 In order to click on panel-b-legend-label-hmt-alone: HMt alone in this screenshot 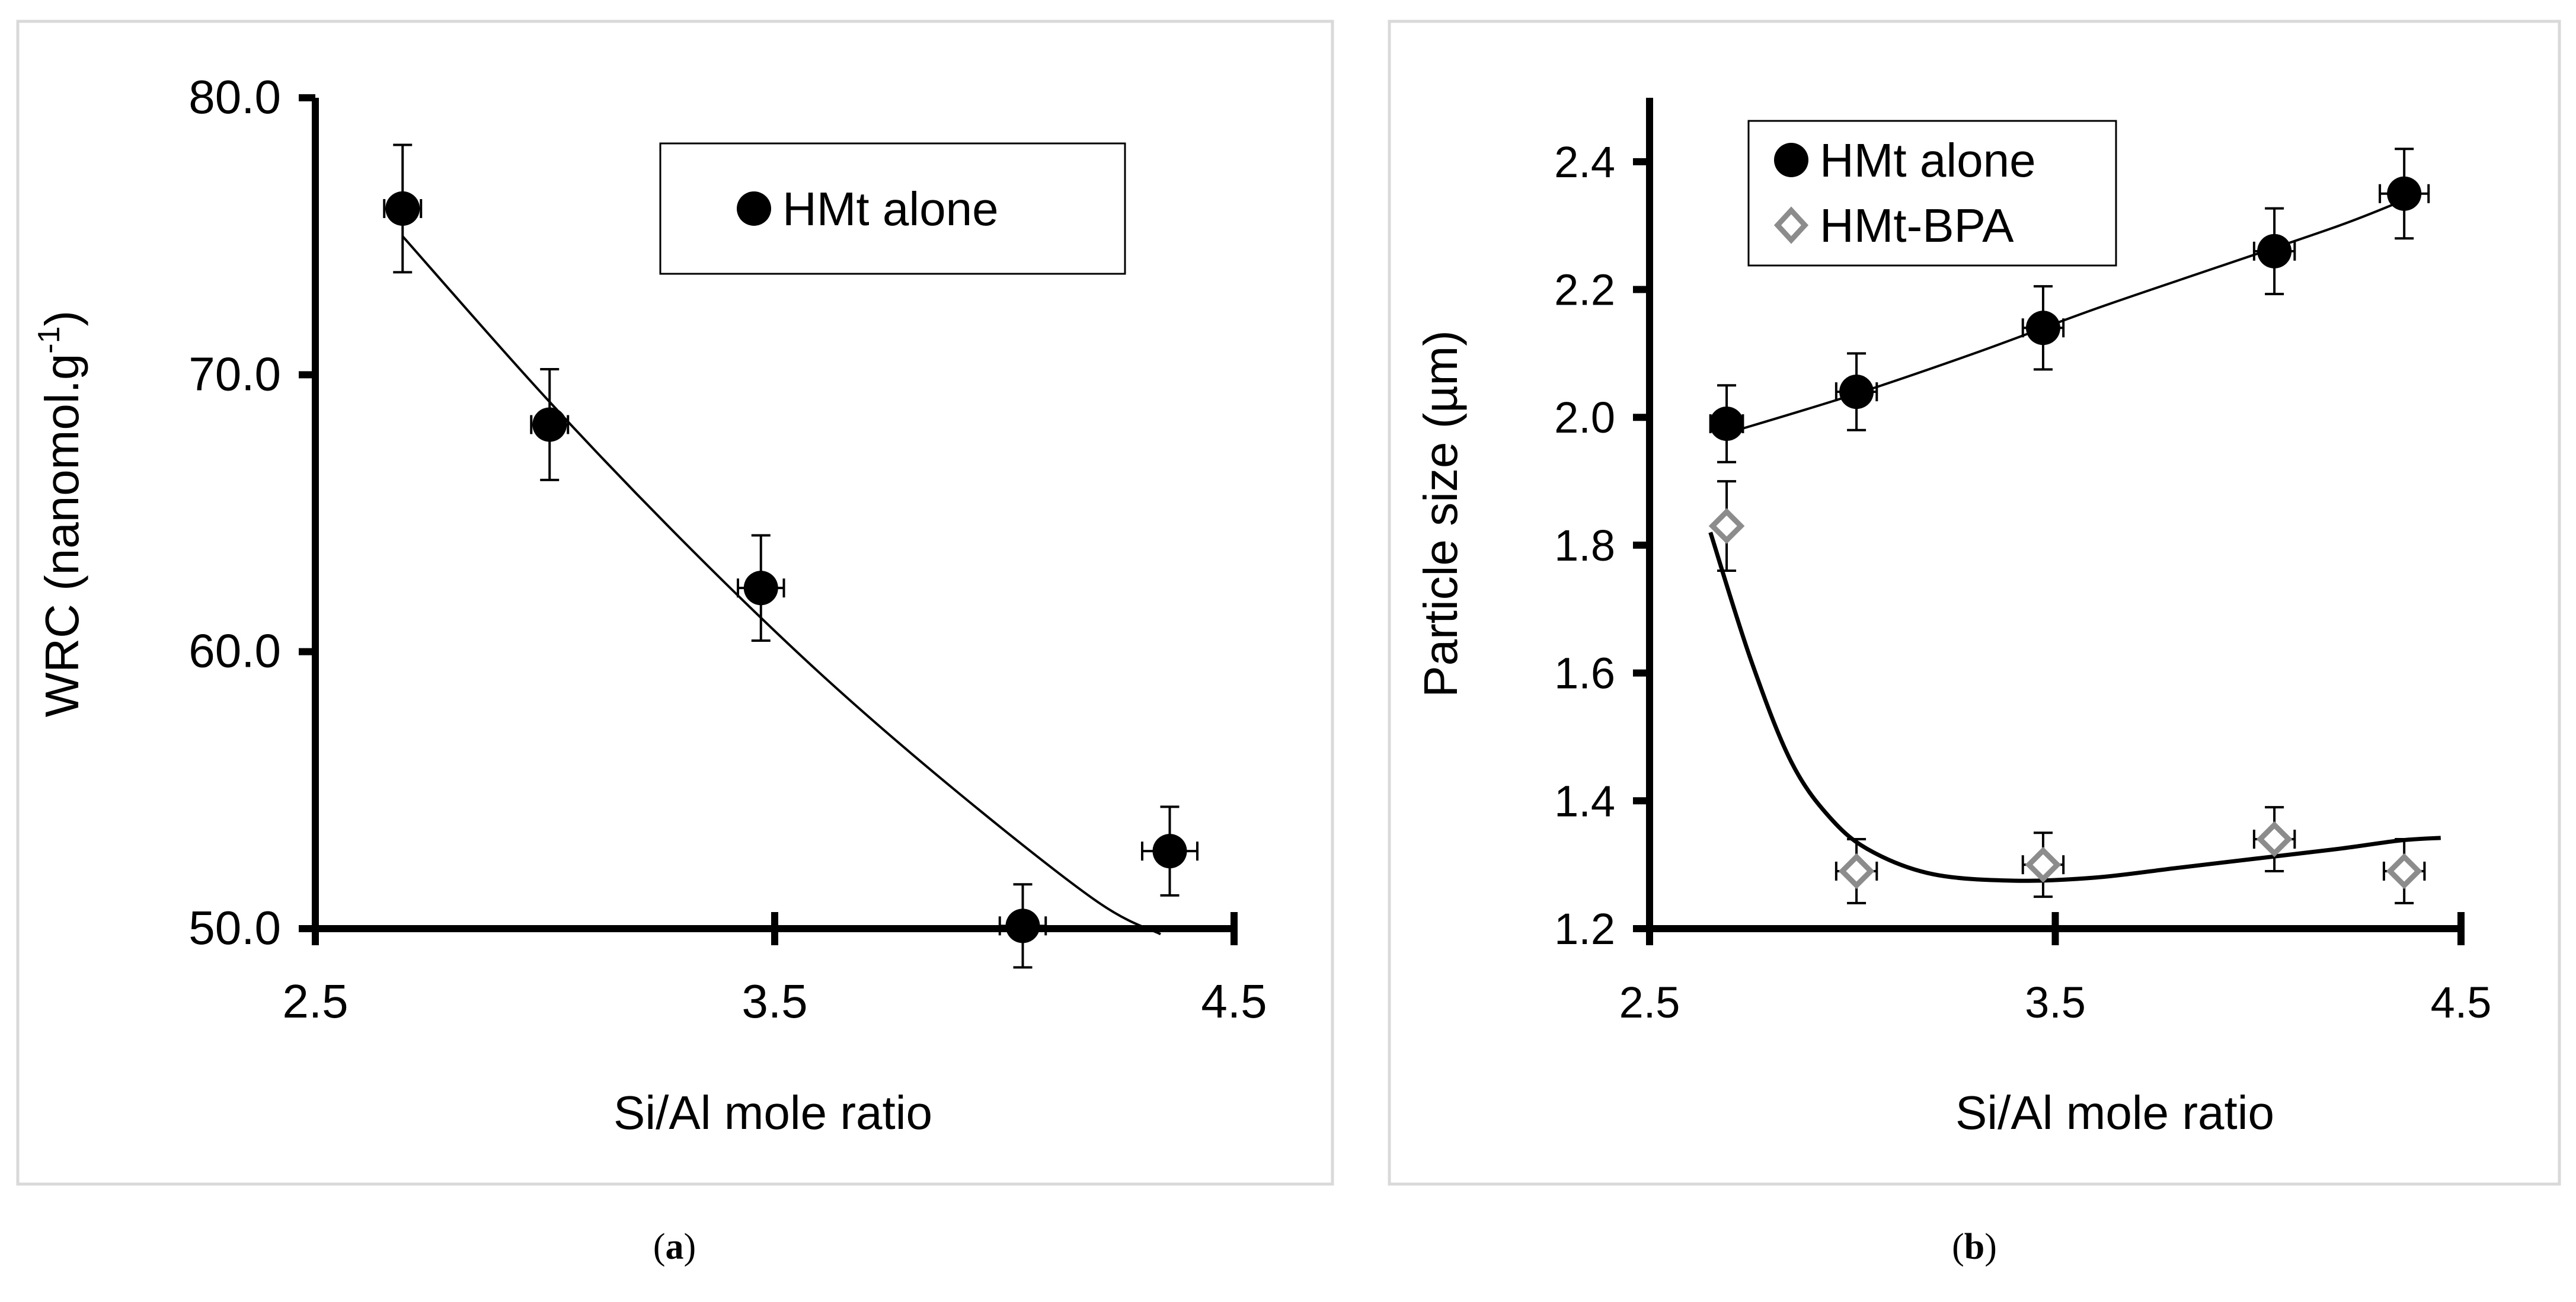, I will do `click(1928, 160)`.